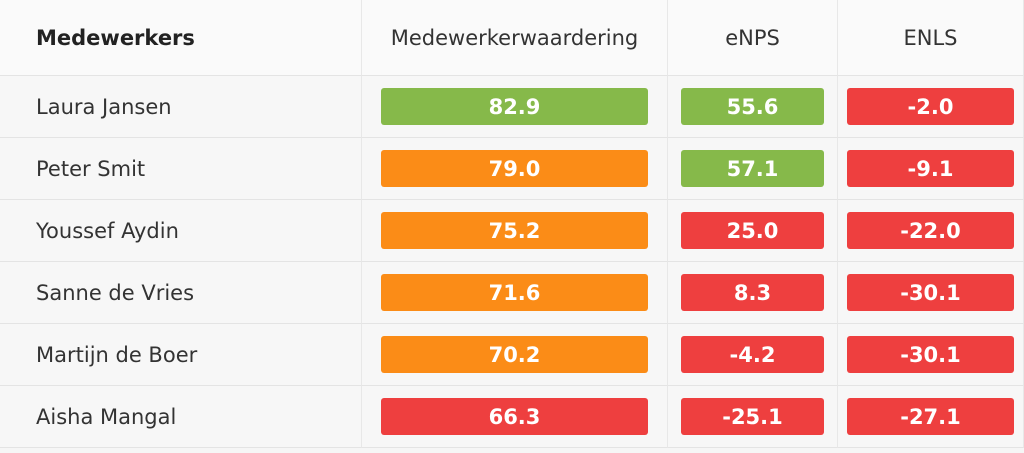 Image resolution: width=1024 pixels, height=453 pixels. I want to click on score-badge: -2.0, so click(930, 106).